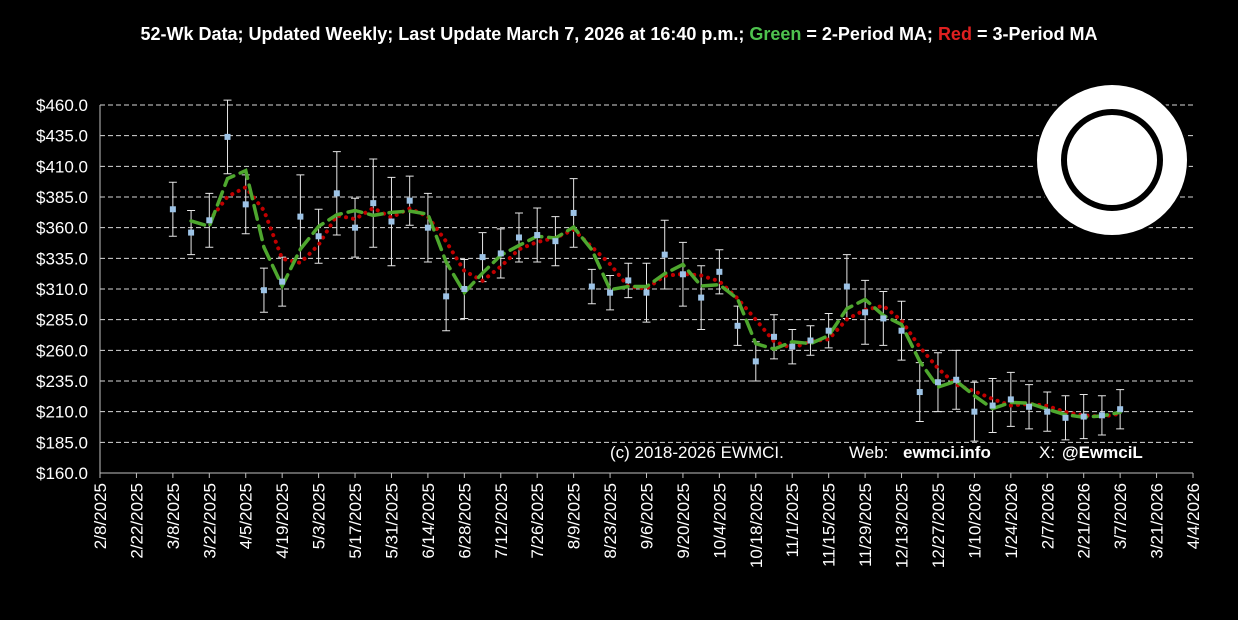 Image resolution: width=1238 pixels, height=620 pixels. I want to click on title-part: Green, so click(775, 34).